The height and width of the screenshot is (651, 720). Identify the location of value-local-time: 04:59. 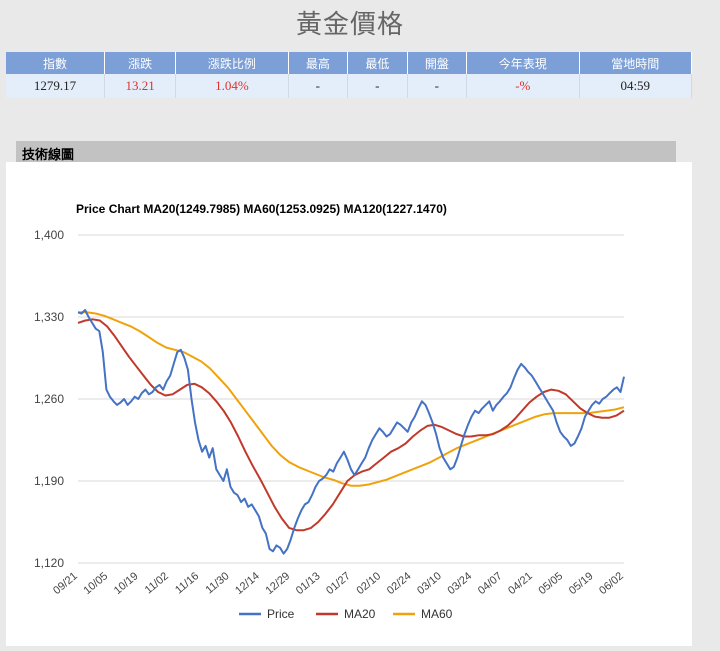
(636, 86).